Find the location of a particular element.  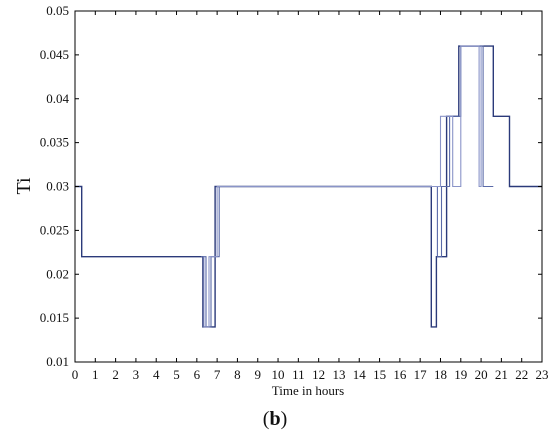

y-tick-label: 0.05 is located at coordinates (57, 10).